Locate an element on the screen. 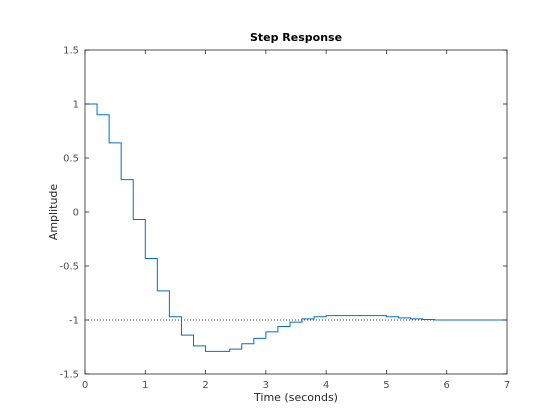 The image size is (560, 420). y-tick-label: -1.5 is located at coordinates (69, 375).